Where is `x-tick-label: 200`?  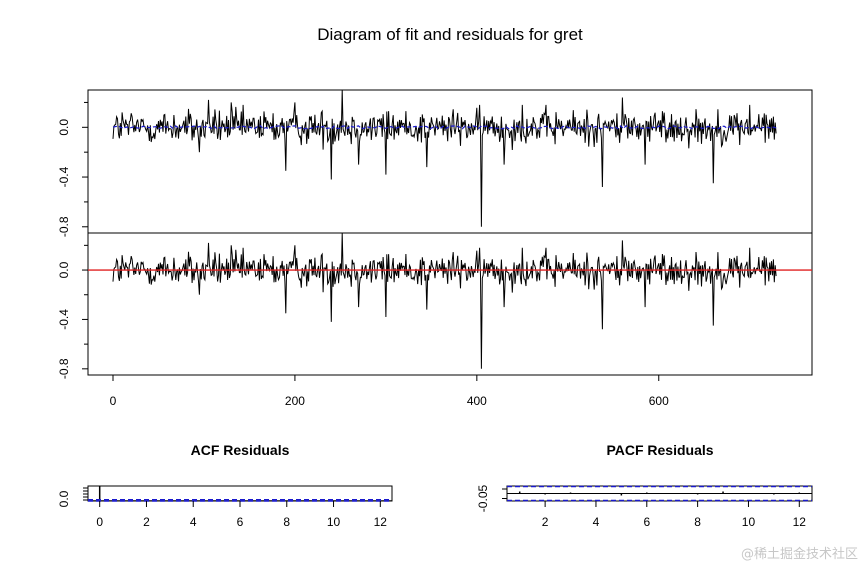
x-tick-label: 200 is located at coordinates (295, 401).